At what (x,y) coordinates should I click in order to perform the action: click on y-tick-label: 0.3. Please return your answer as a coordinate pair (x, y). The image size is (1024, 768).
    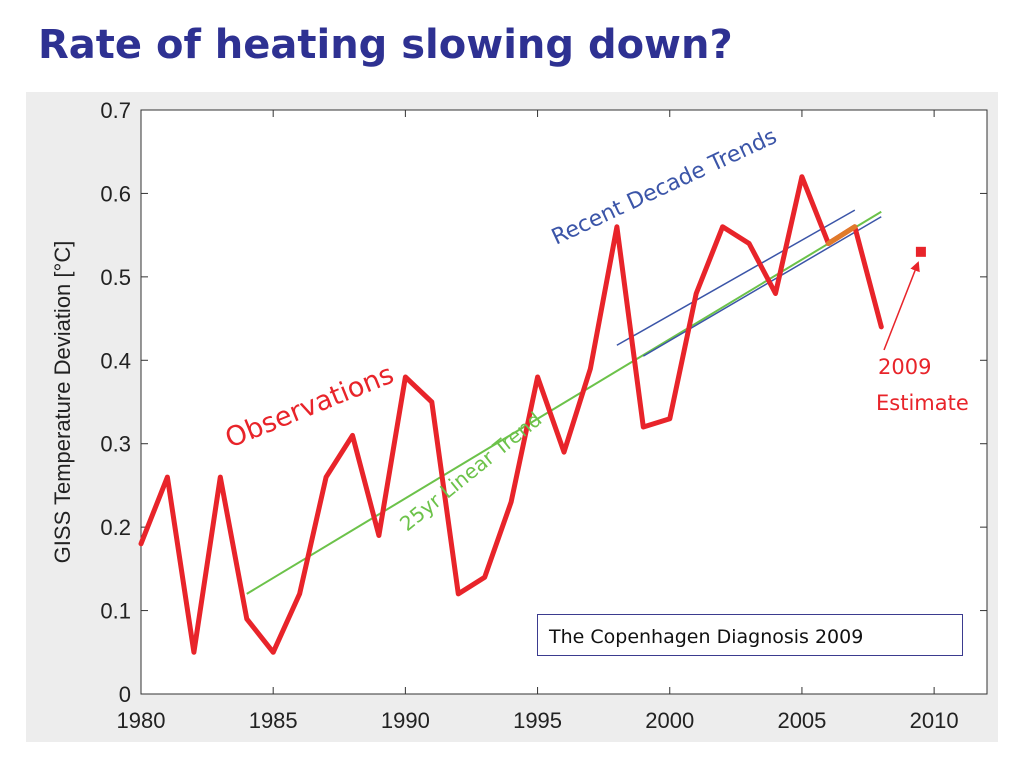
    Looking at the image, I should click on (115, 444).